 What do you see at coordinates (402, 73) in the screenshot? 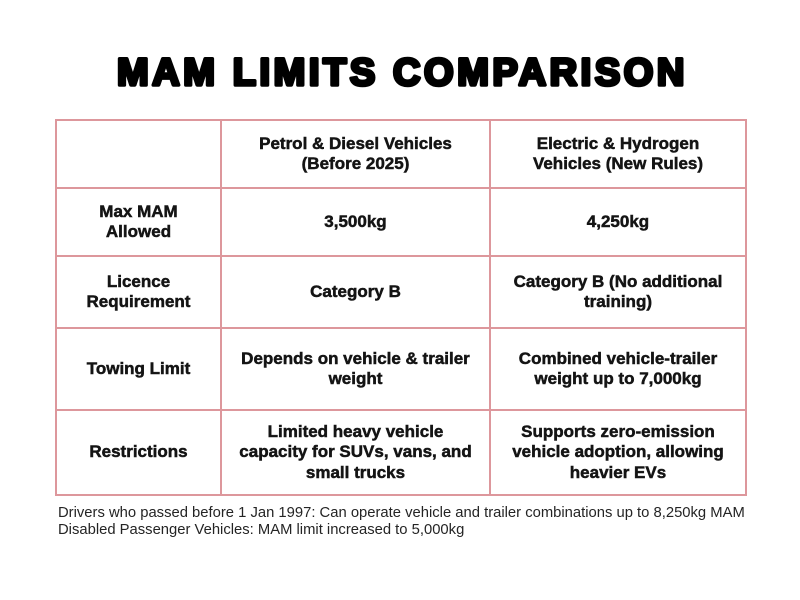
I see `svg-text: MAM LIMITS COMPARISON` at bounding box center [402, 73].